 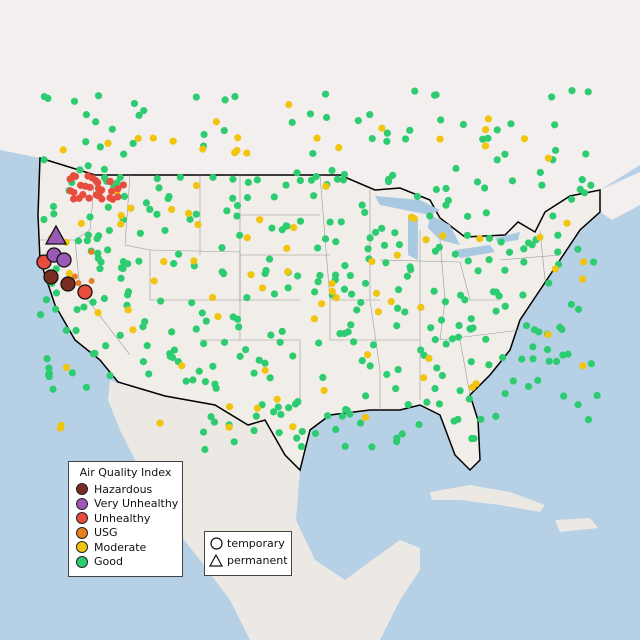 I want to click on legend-item: Good, so click(x=125, y=562).